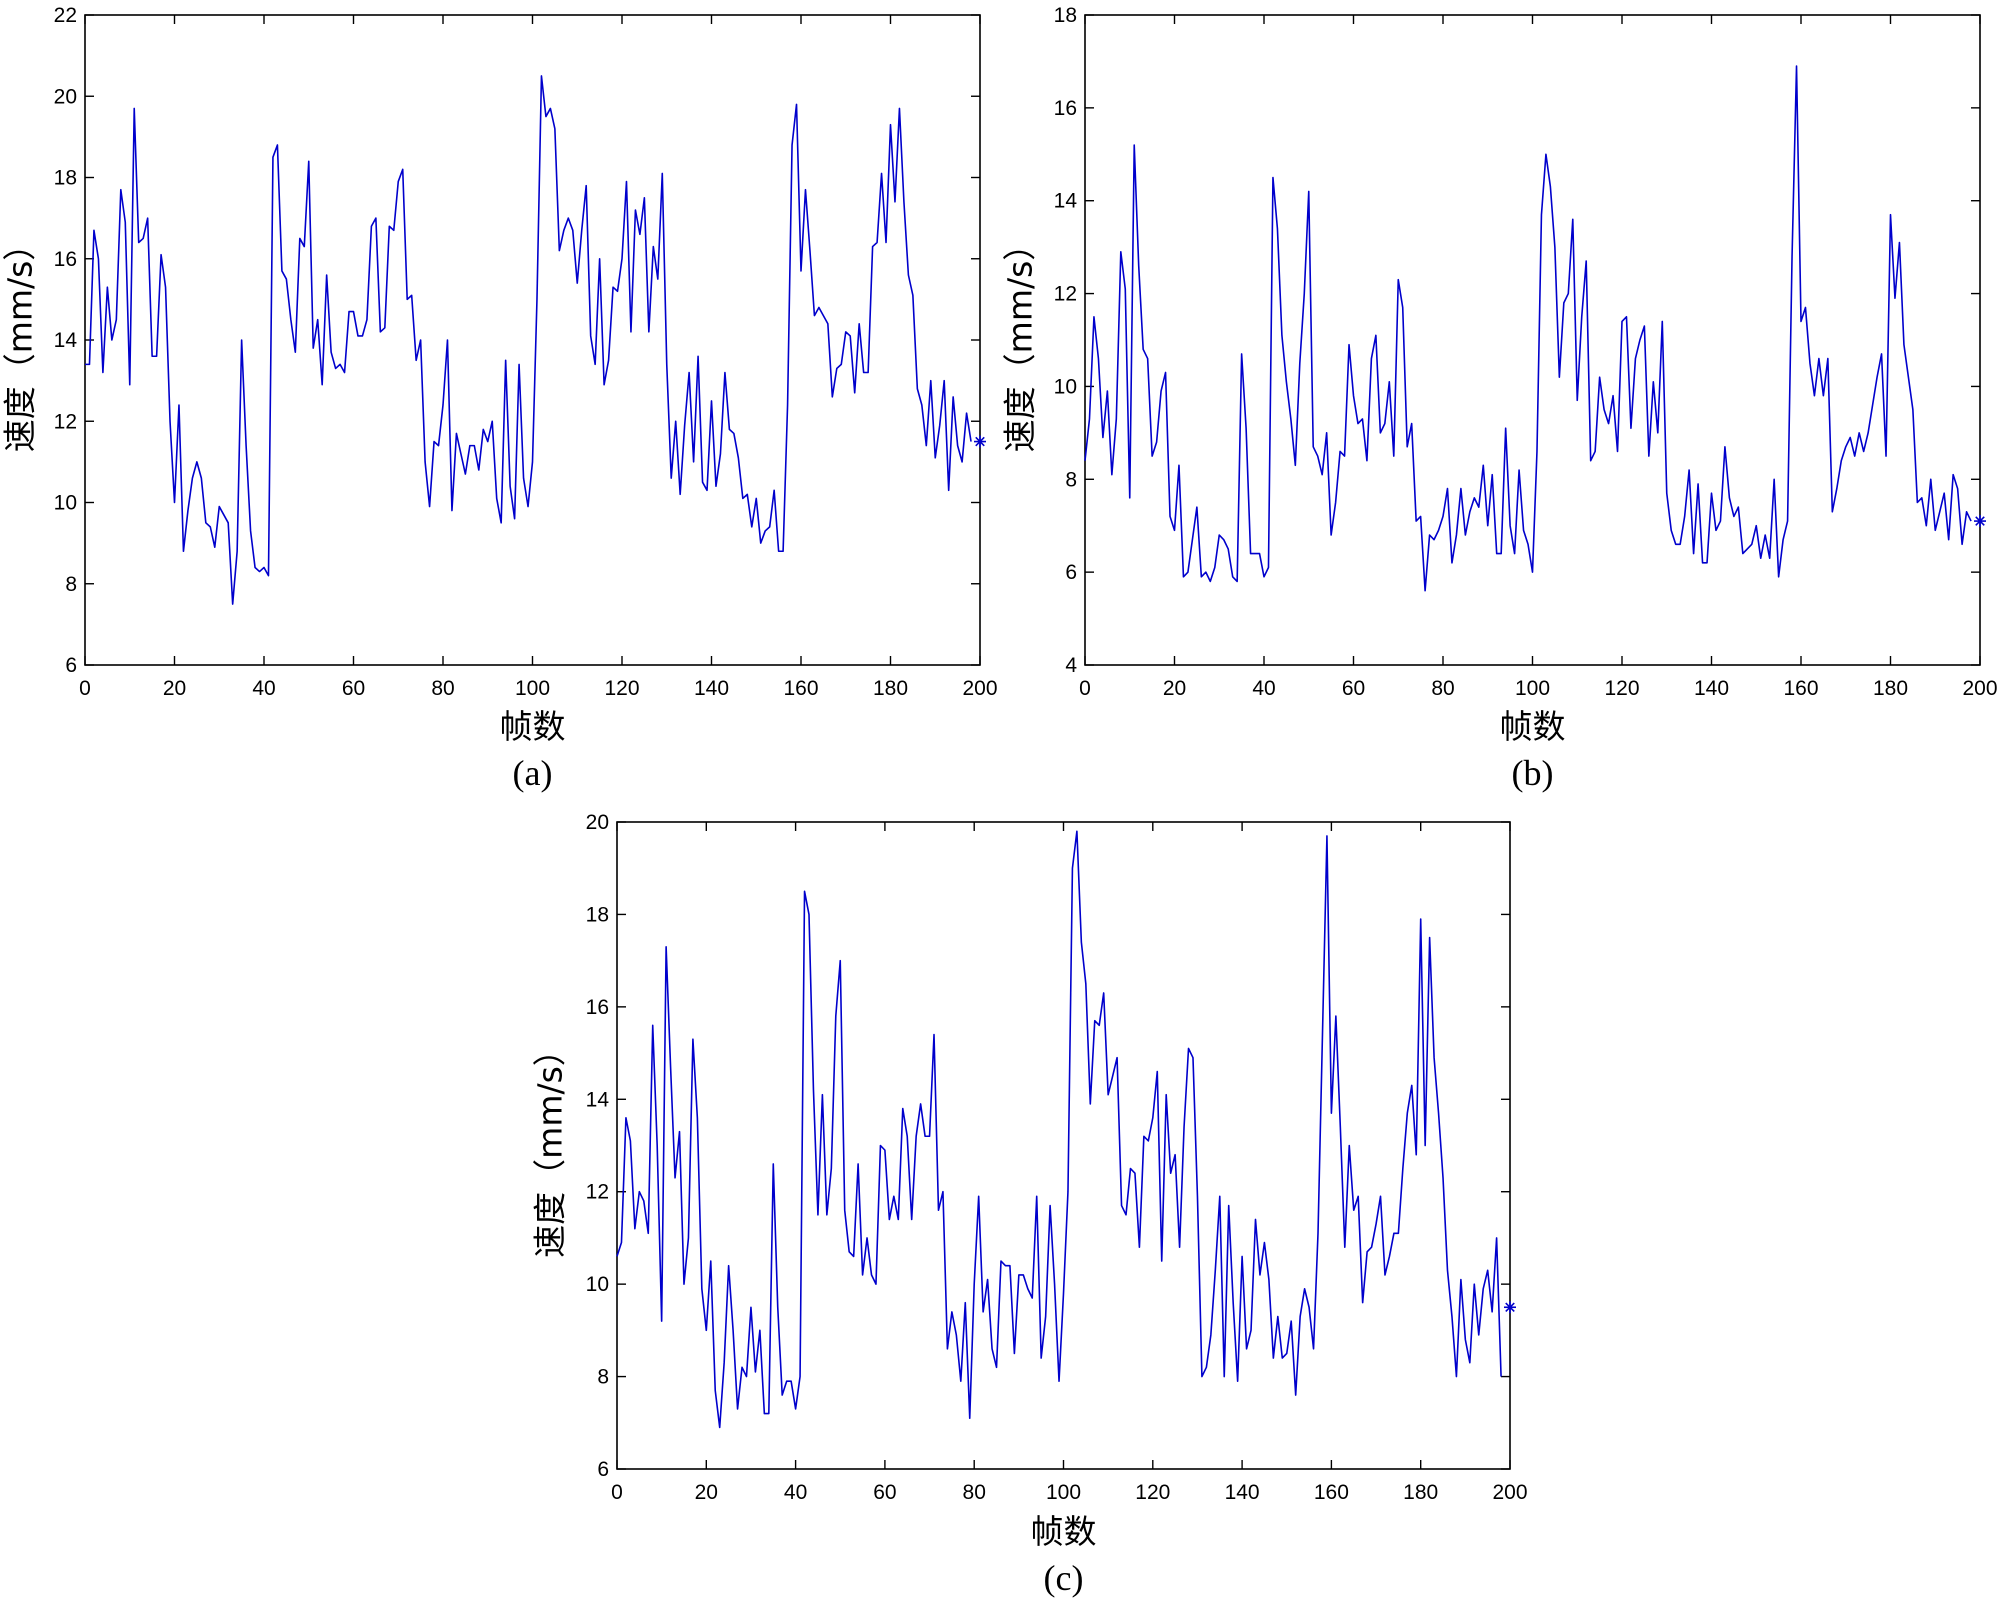  What do you see at coordinates (65, 15) in the screenshot?
I see `y-tick-label: 22` at bounding box center [65, 15].